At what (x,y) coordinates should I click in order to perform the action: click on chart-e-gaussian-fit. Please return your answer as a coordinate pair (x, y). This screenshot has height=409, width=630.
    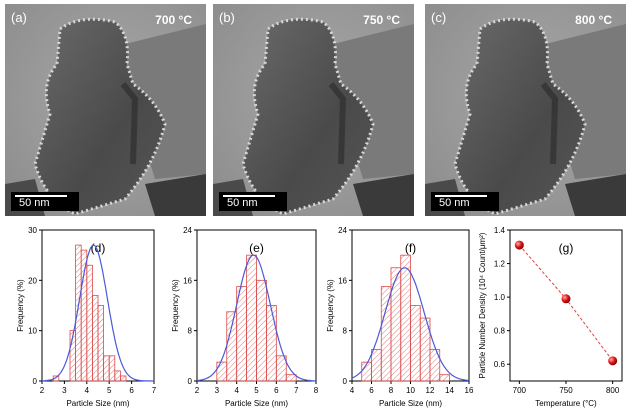
    Looking at the image, I should click on (256, 318).